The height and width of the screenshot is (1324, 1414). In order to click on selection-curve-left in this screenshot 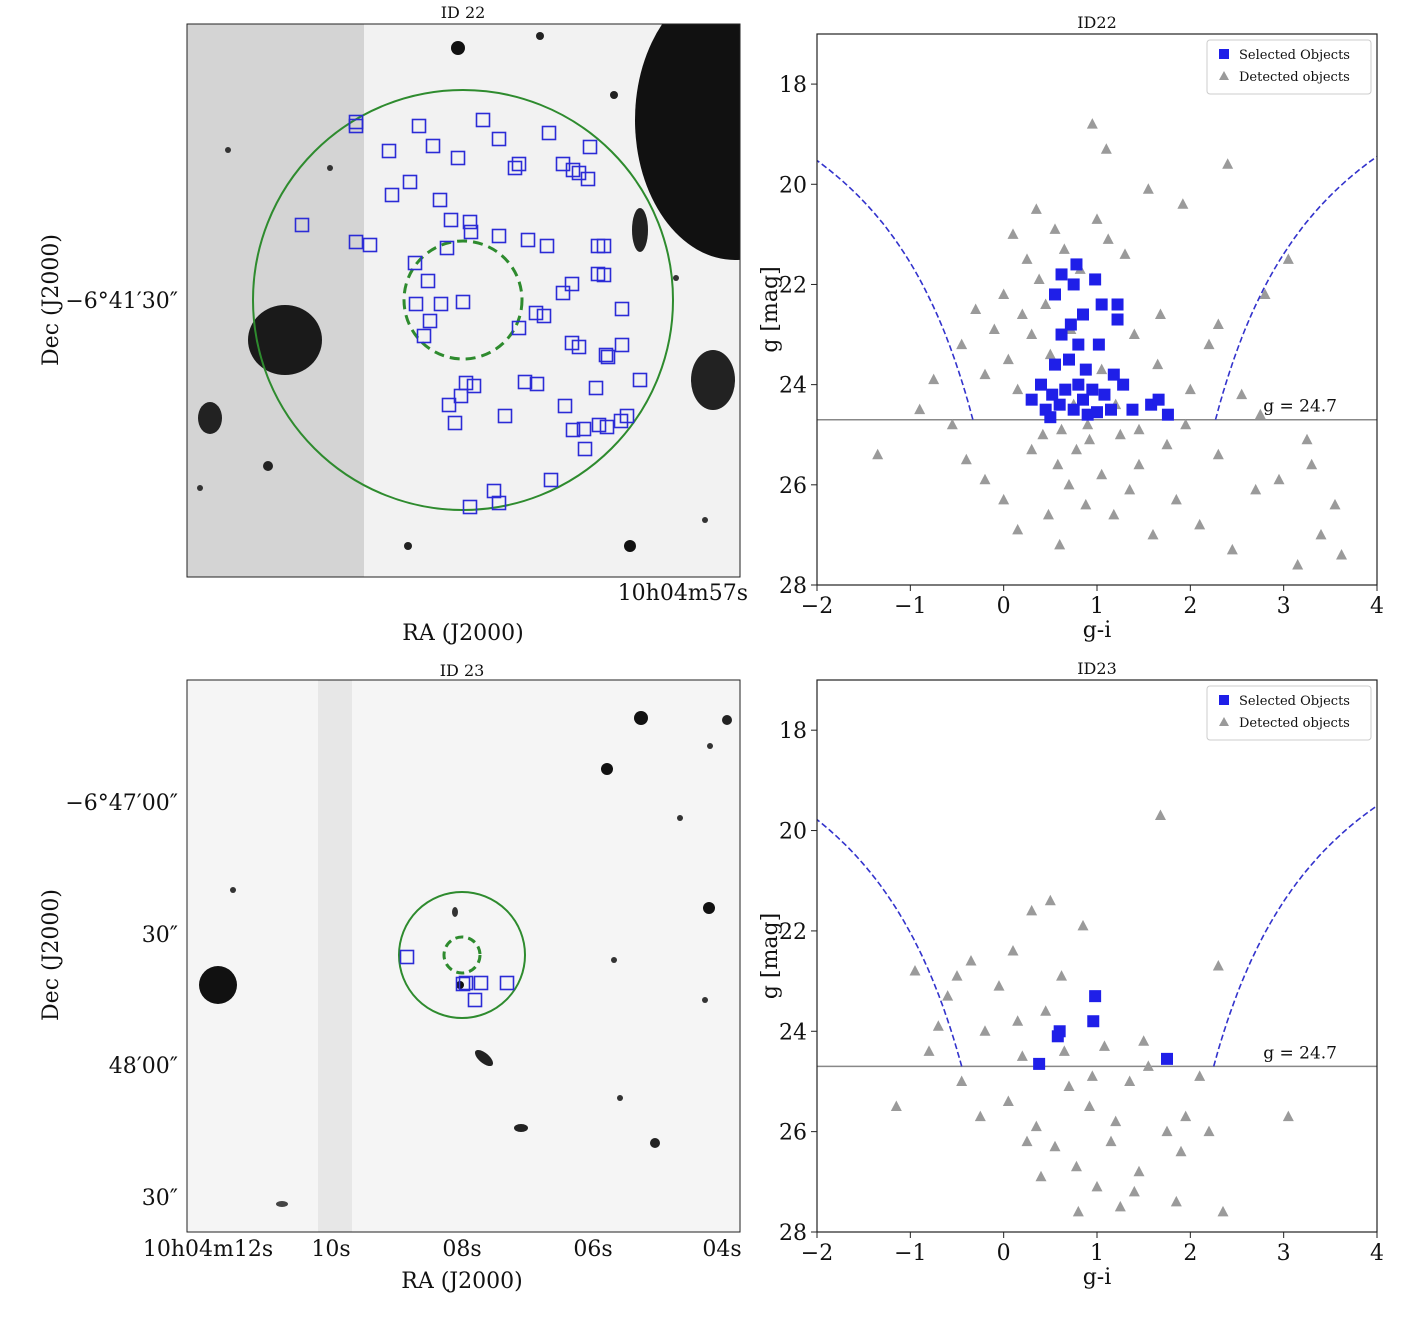, I will do `click(890, 942)`.